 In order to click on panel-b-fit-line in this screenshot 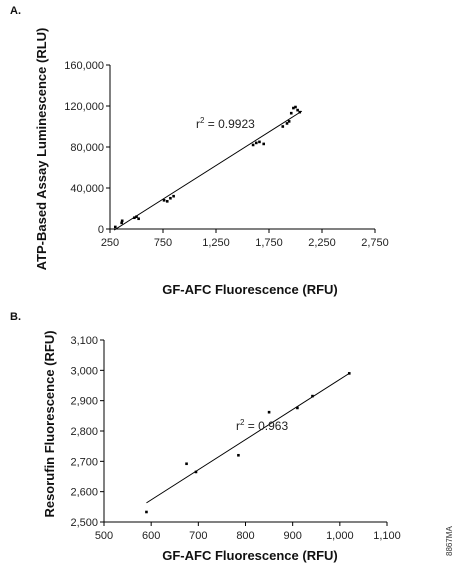, I will do `click(248, 438)`.